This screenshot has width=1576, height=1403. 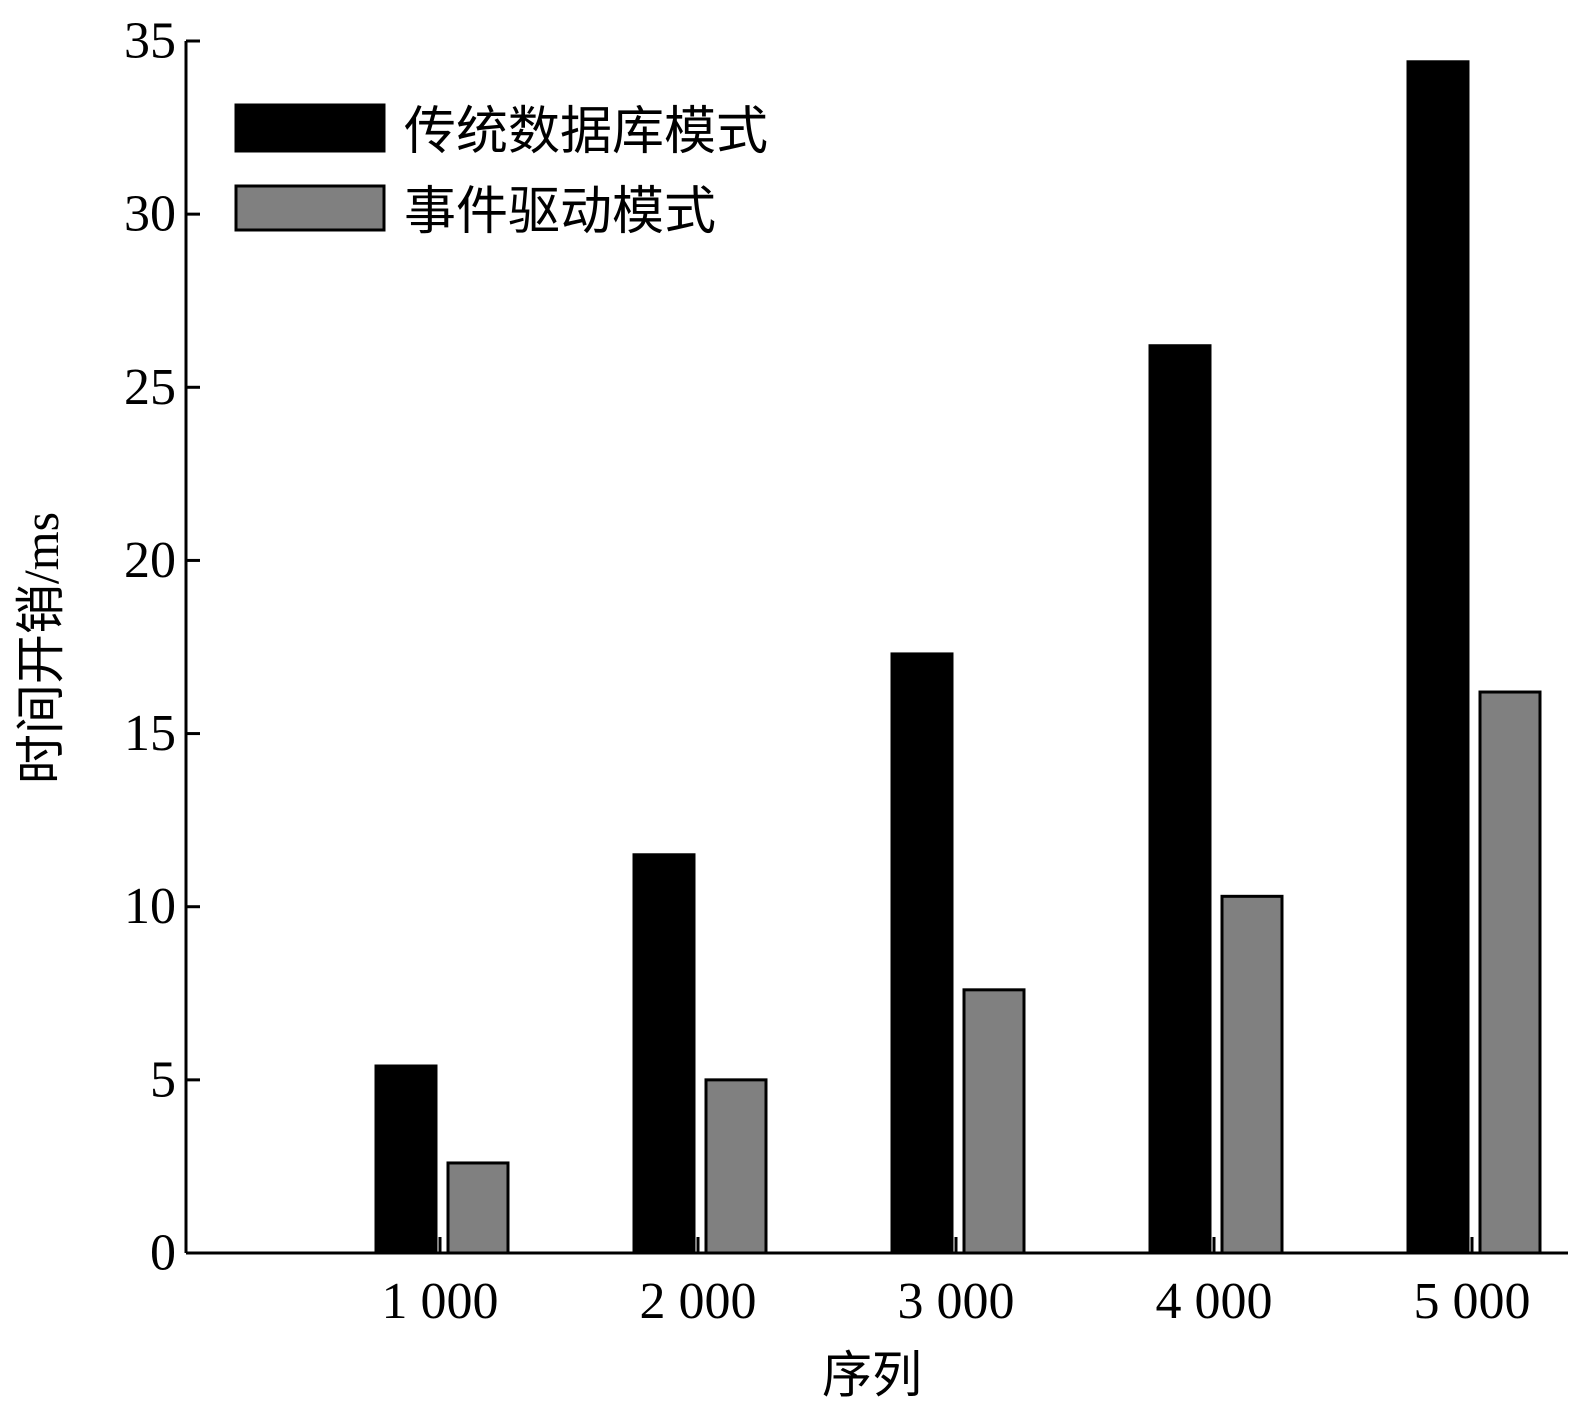 What do you see at coordinates (150, 387) in the screenshot?
I see `y-tick-label-5: 25` at bounding box center [150, 387].